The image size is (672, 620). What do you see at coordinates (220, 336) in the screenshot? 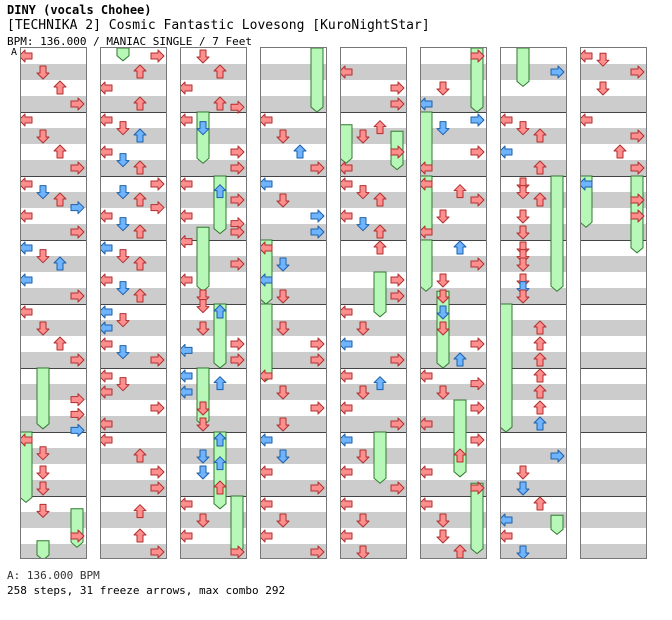
I see `freeze-arrow-up` at bounding box center [220, 336].